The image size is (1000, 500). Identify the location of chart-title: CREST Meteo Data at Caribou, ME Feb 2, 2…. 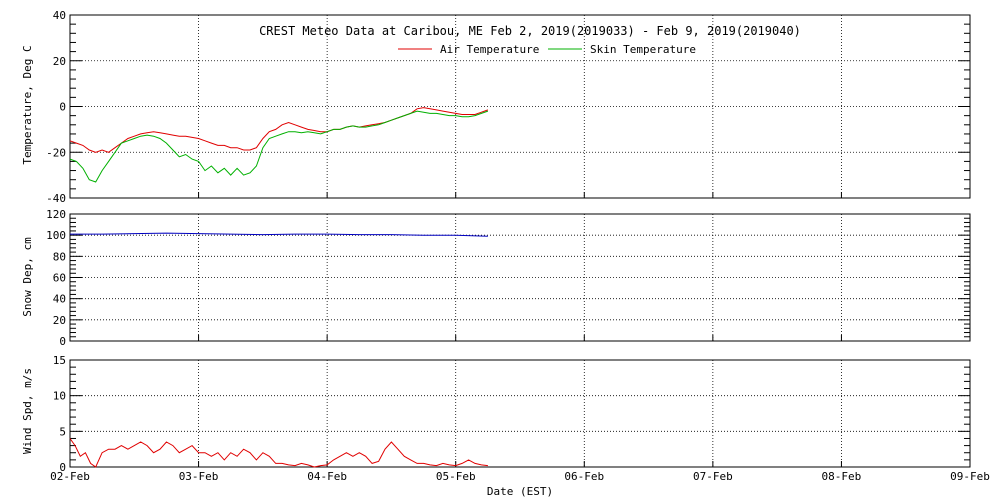
(530, 31).